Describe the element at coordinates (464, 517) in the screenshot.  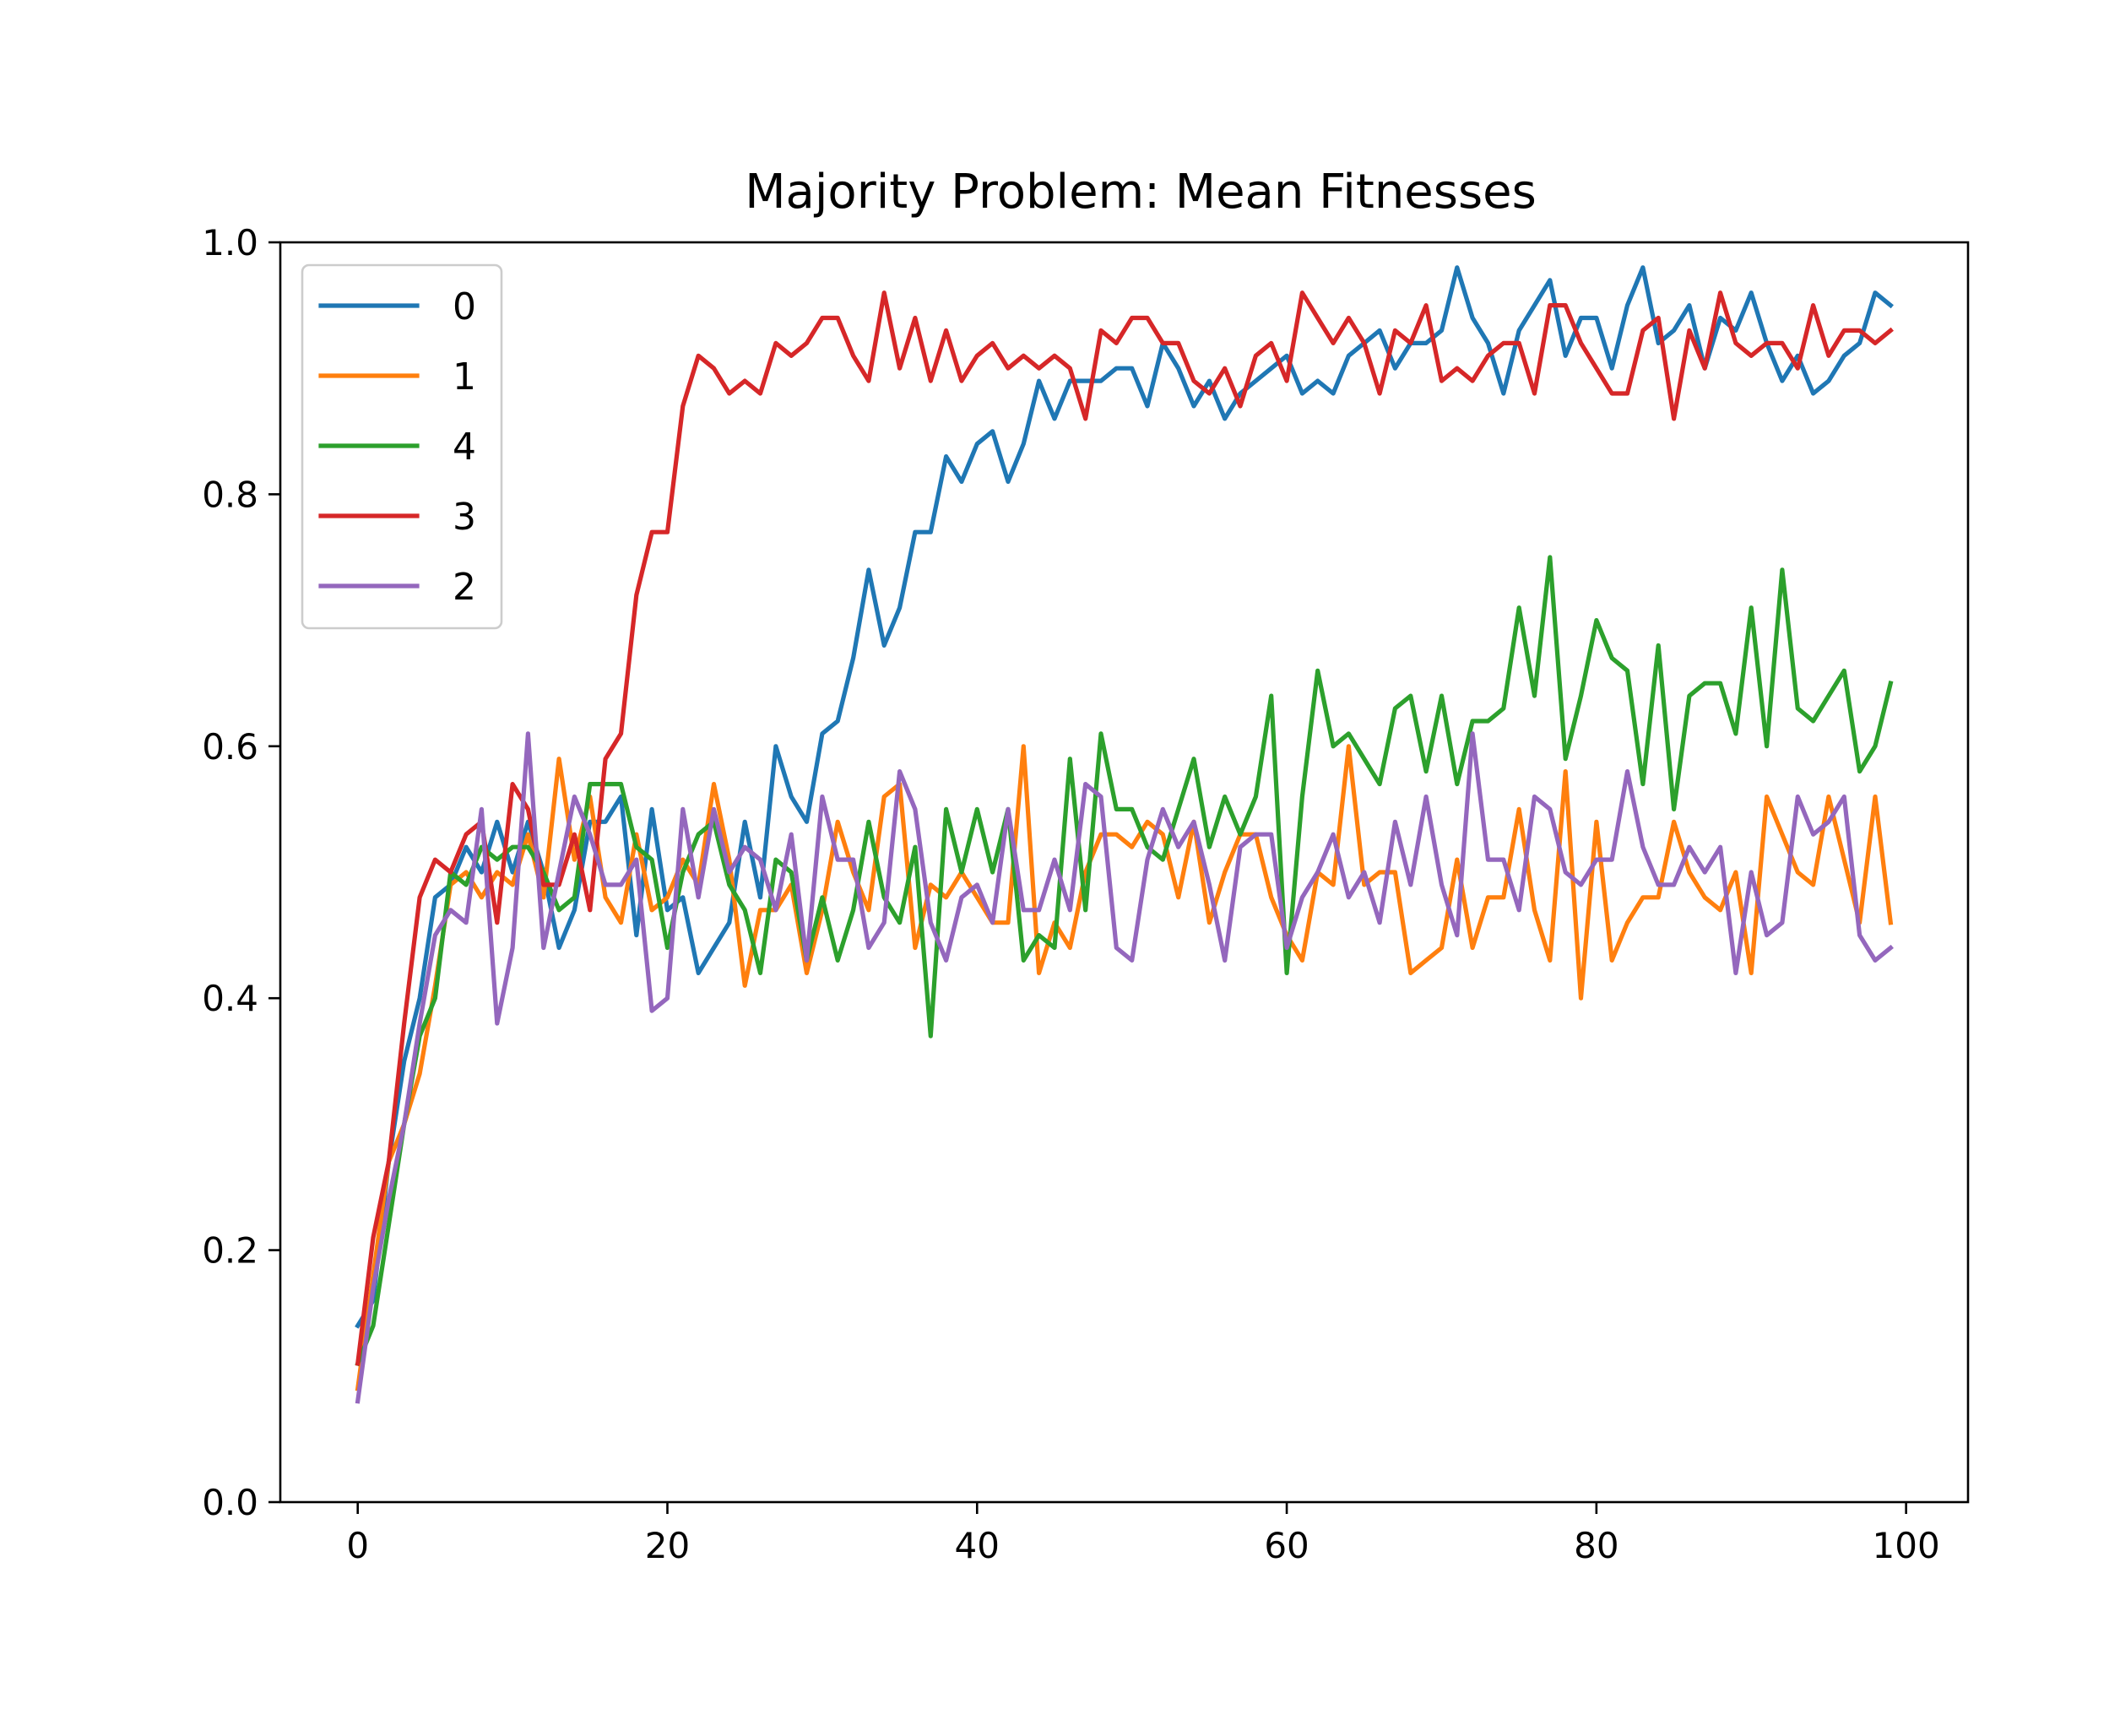
I see `legend-label-3: 3` at that location.